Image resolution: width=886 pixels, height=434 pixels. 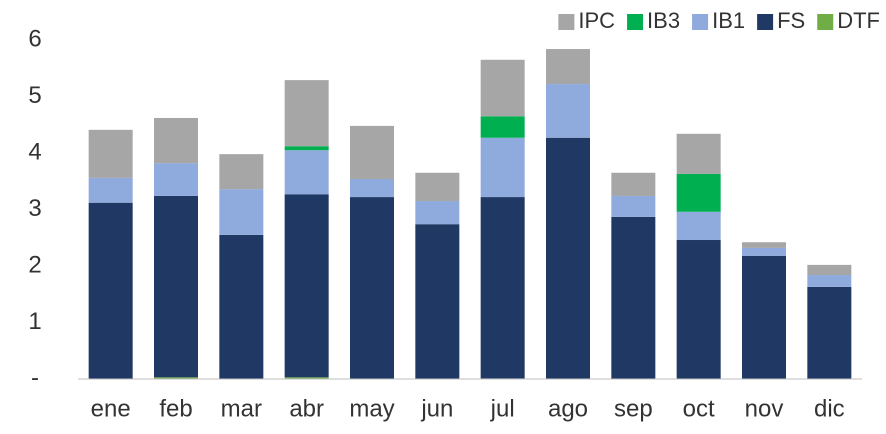 I want to click on x-tick-label: may, so click(x=371, y=408).